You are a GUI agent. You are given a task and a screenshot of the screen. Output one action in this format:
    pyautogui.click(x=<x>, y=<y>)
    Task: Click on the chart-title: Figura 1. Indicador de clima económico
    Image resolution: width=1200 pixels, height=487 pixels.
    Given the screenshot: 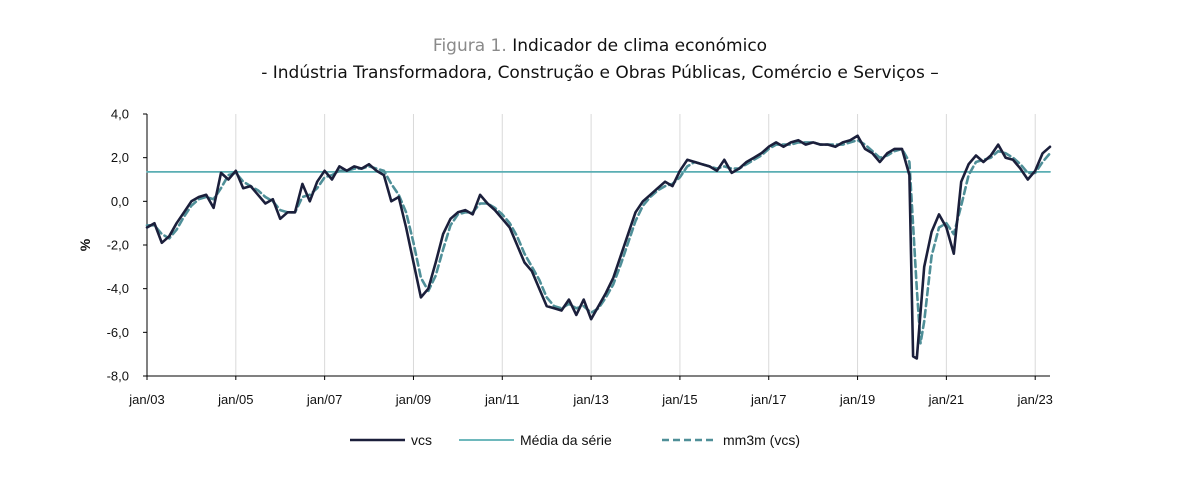 What is the action you would take?
    pyautogui.click(x=600, y=46)
    